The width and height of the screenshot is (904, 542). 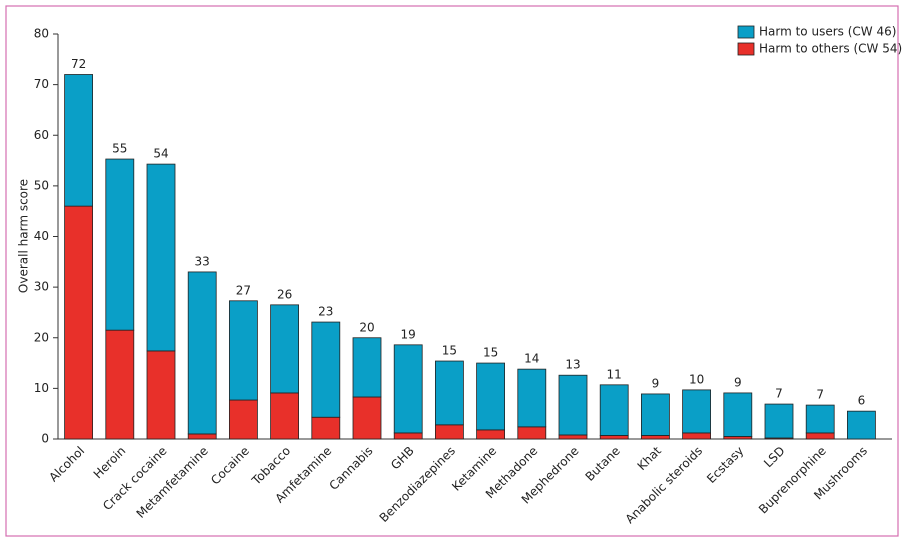 What do you see at coordinates (243, 290) in the screenshot?
I see `total-label: 27` at bounding box center [243, 290].